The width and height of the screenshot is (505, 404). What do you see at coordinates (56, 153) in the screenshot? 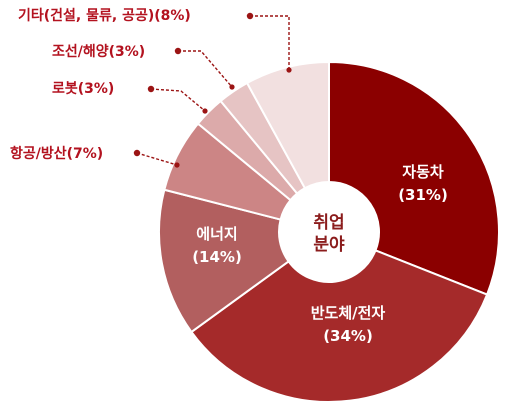
I see `slice-label-3: 항공/방산(7%)` at bounding box center [56, 153].